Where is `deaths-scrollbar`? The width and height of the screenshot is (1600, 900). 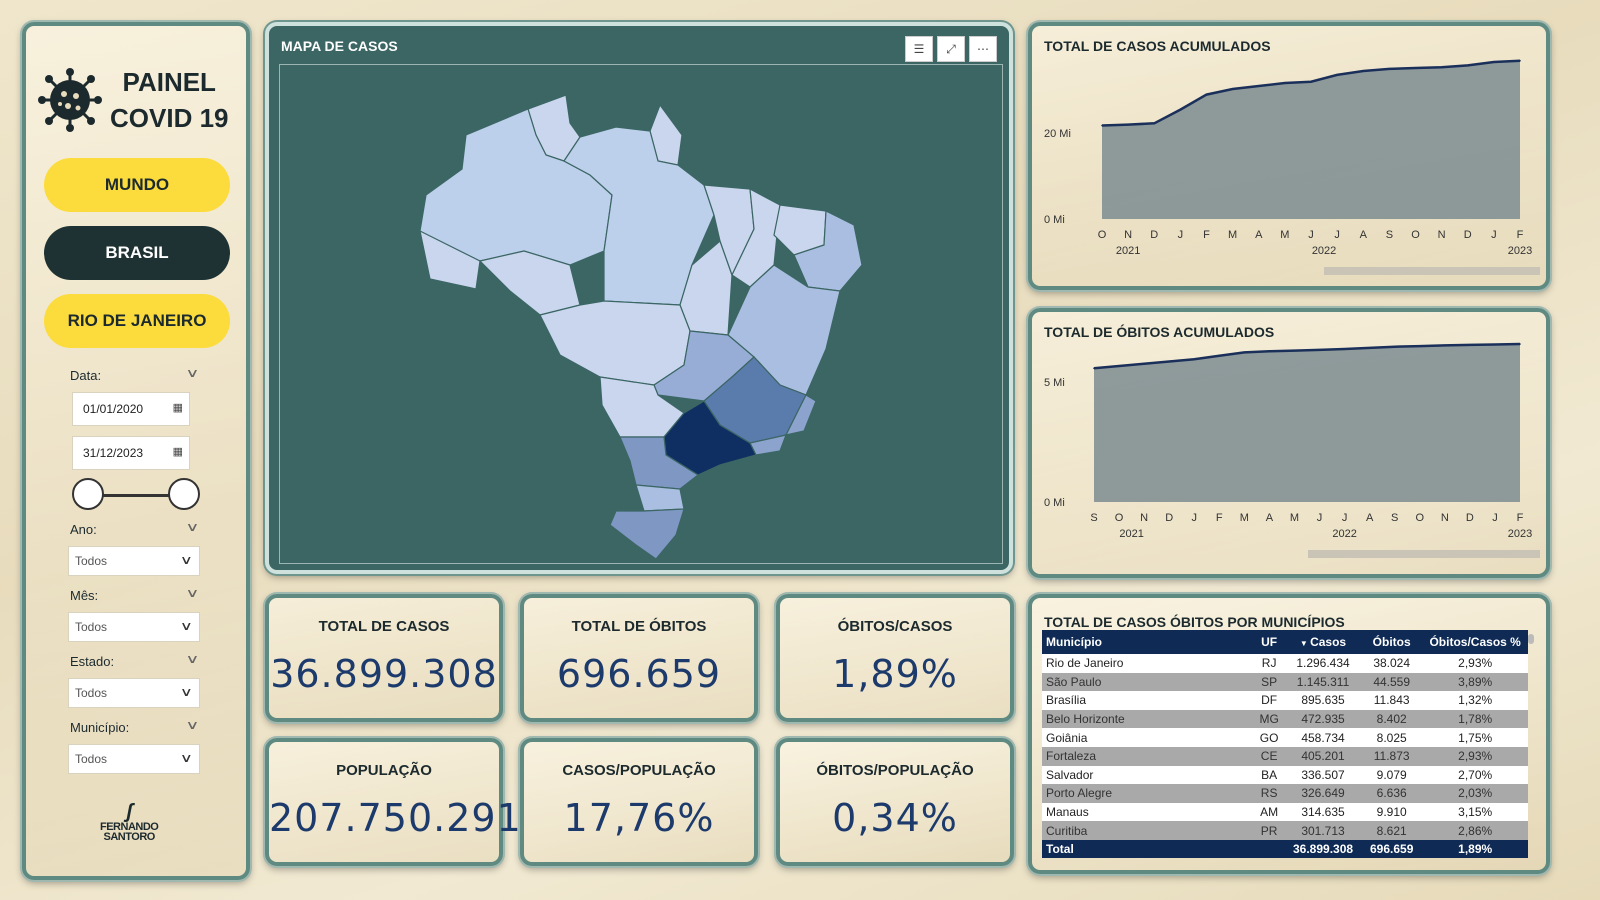 deaths-scrollbar is located at coordinates (1424, 554).